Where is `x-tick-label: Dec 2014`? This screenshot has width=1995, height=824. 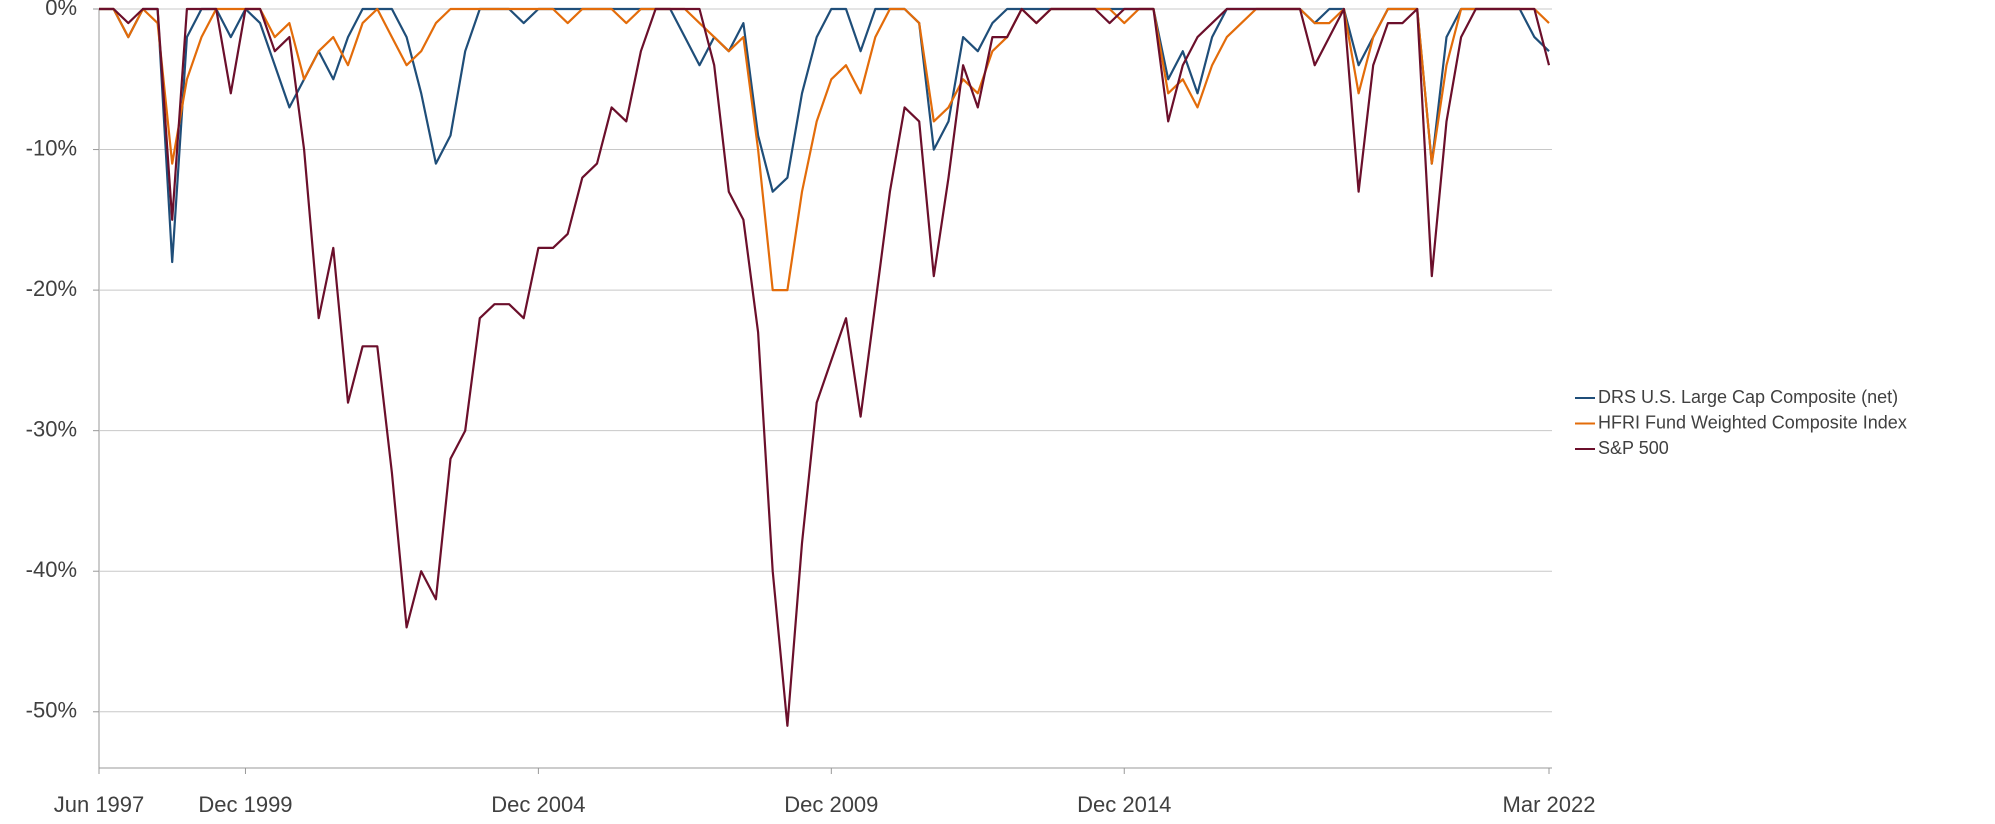
x-tick-label: Dec 2014 is located at coordinates (1124, 804).